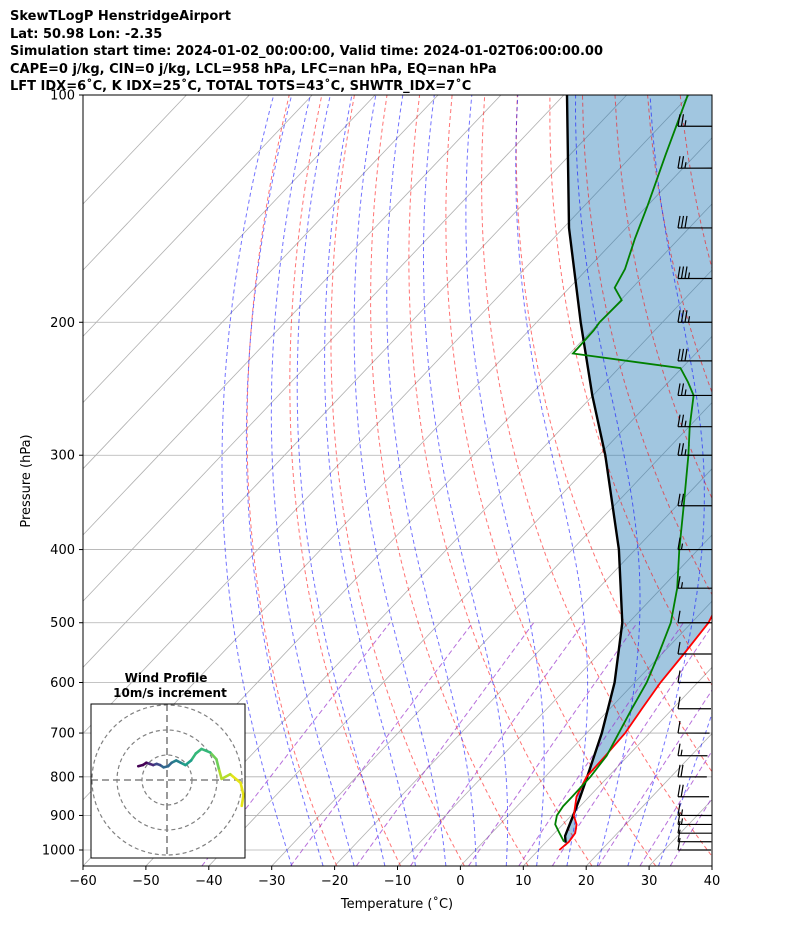  Describe the element at coordinates (397, 881) in the screenshot. I see `x-tick-label: −10` at that location.